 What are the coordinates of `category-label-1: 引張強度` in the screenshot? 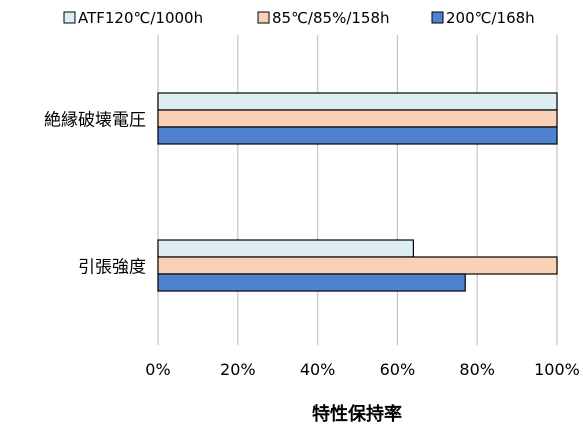 It's located at (112, 268).